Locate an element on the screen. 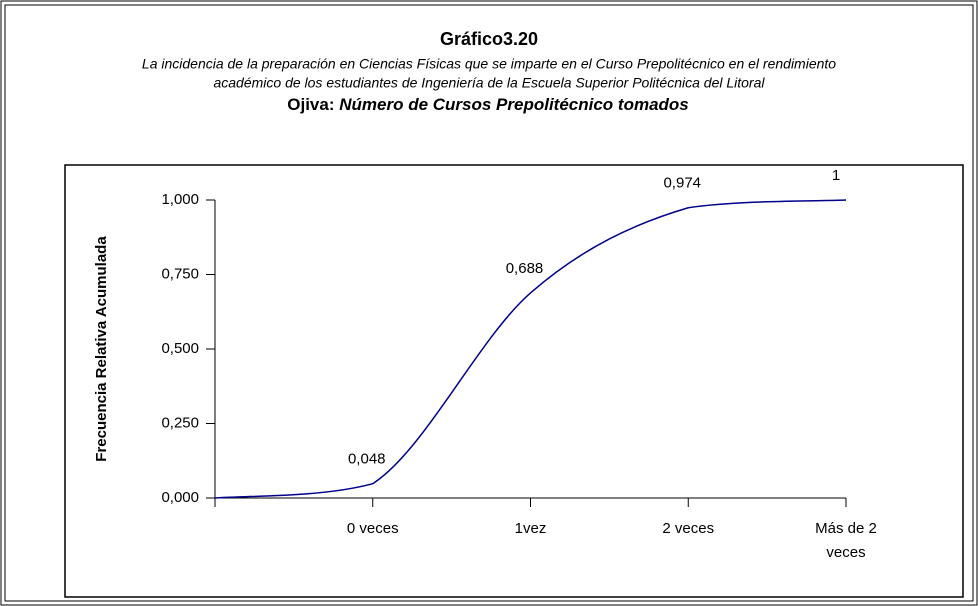 This screenshot has height=606, width=978. data-label: 0,048 is located at coordinates (367, 459).